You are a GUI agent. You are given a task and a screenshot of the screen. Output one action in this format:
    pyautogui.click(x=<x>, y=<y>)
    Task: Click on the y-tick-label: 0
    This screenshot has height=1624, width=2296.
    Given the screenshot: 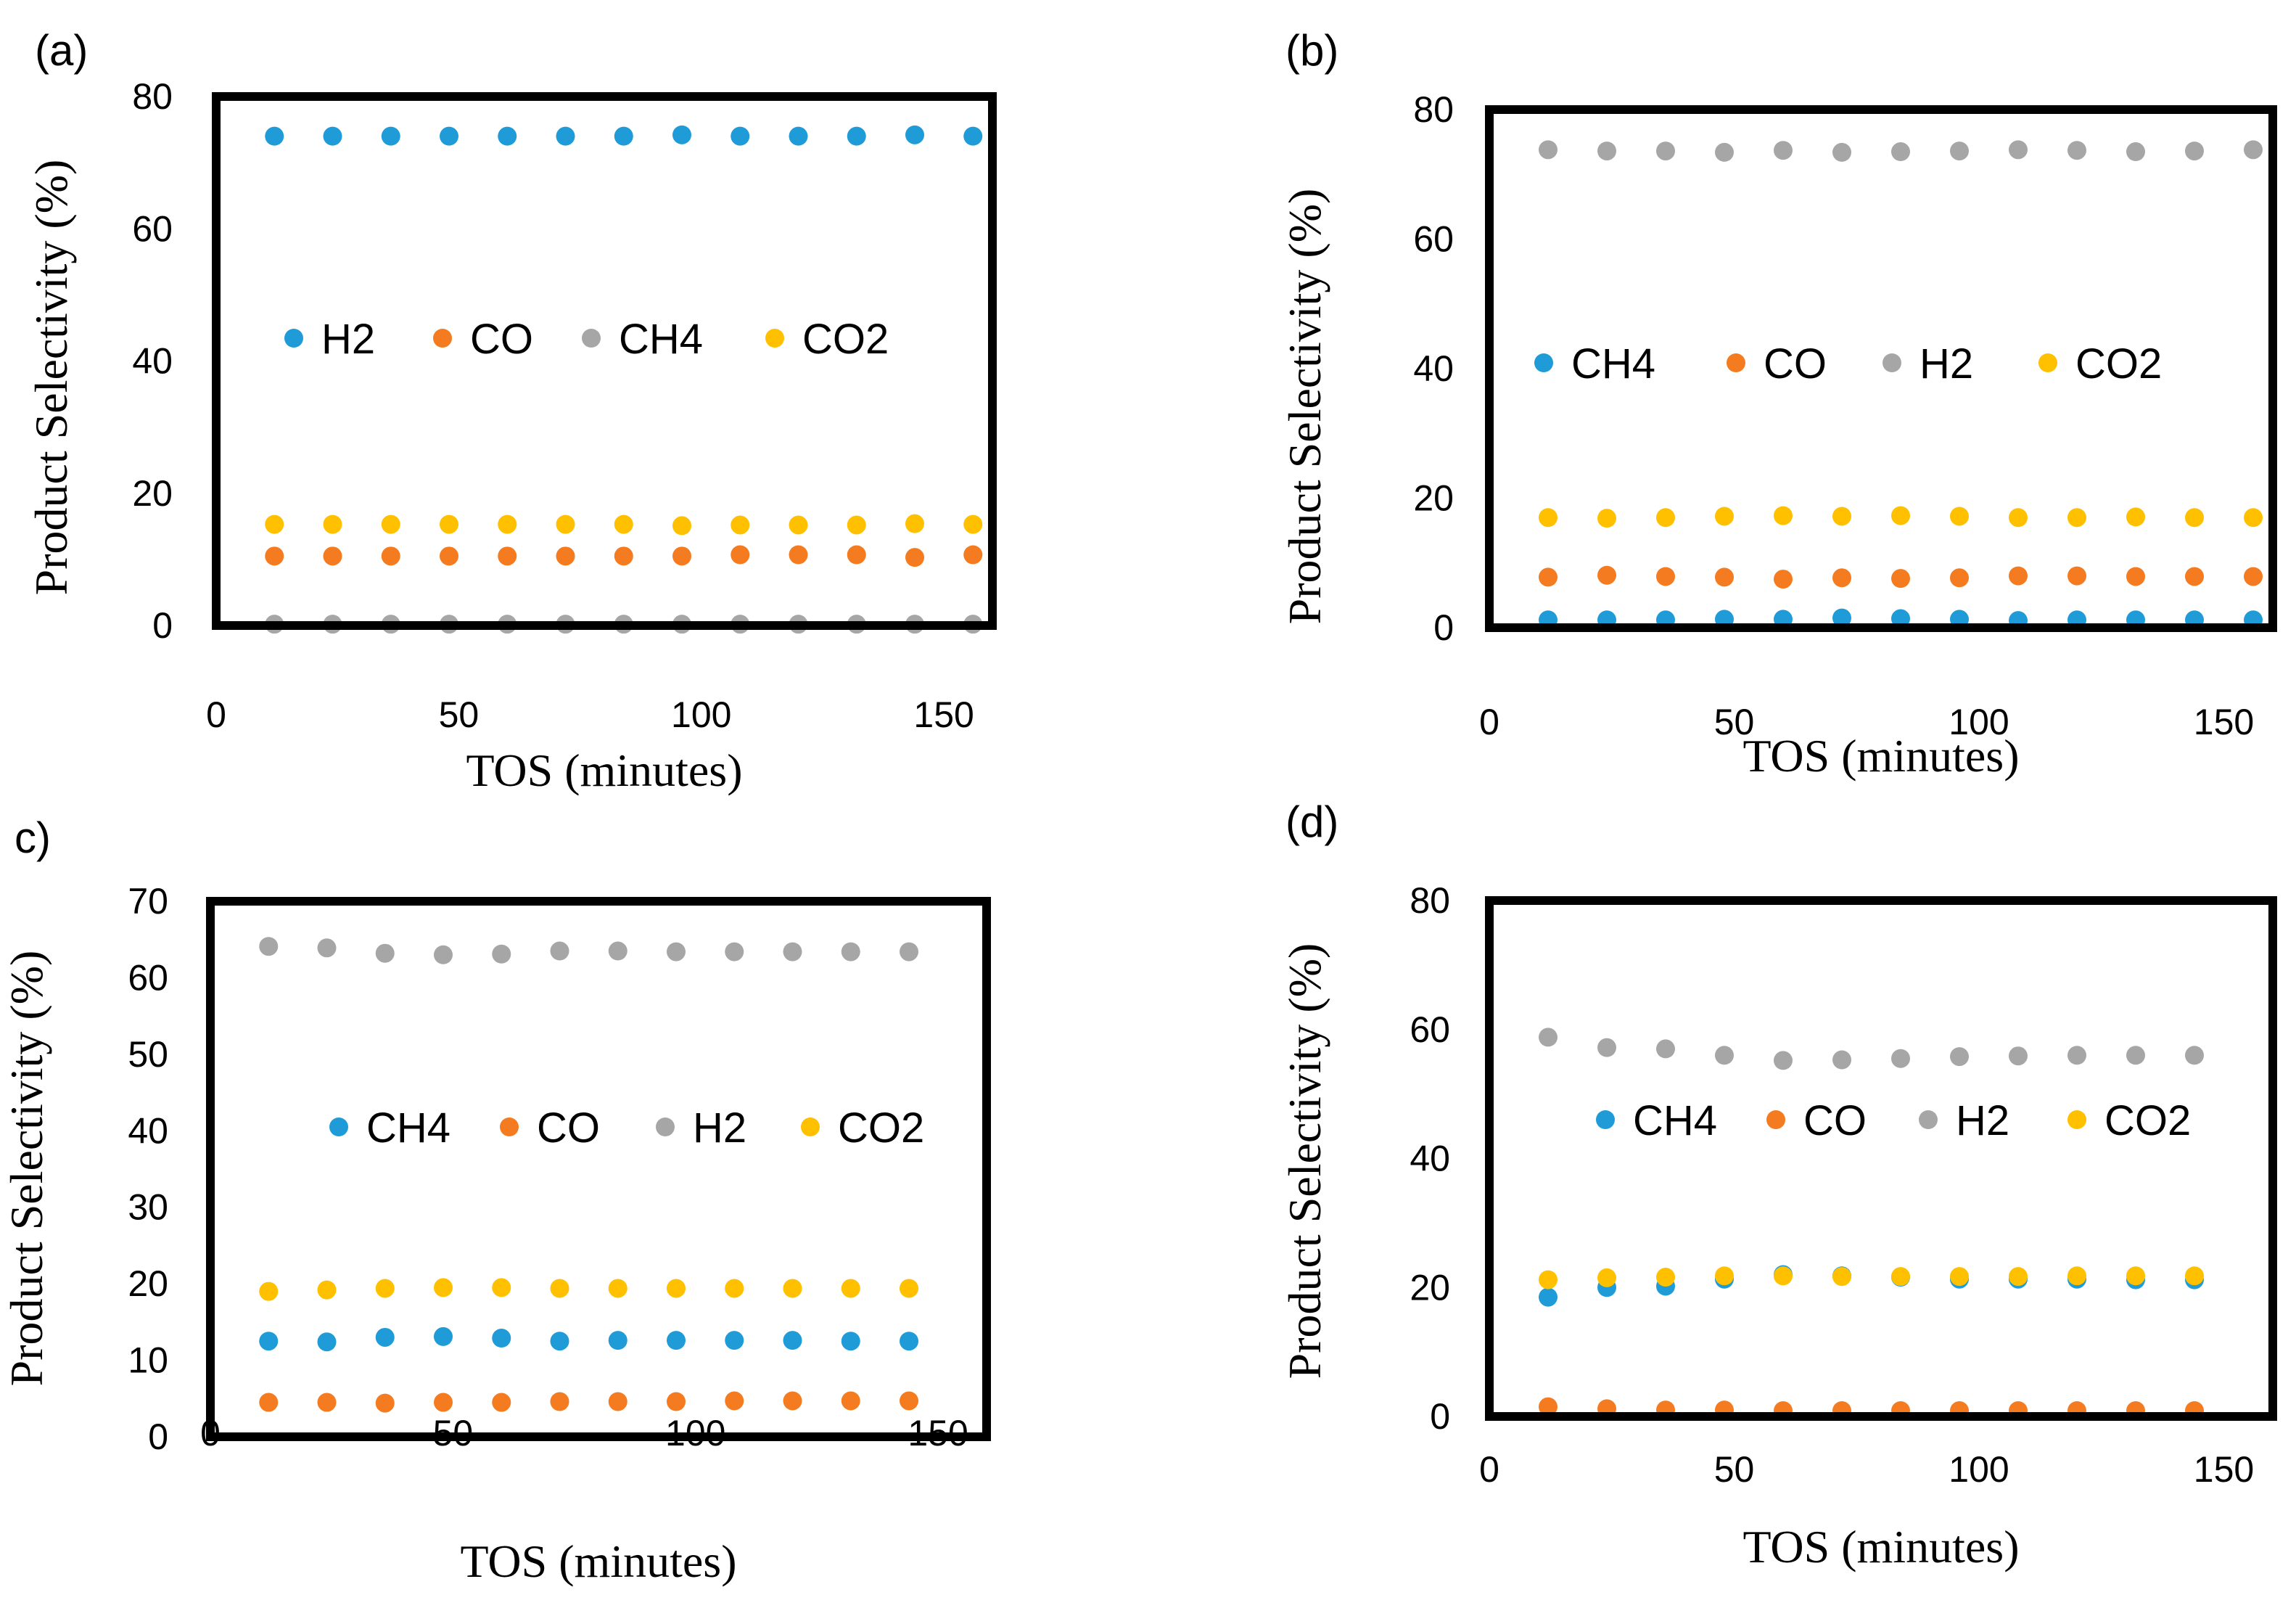 What is the action you would take?
    pyautogui.click(x=162, y=625)
    